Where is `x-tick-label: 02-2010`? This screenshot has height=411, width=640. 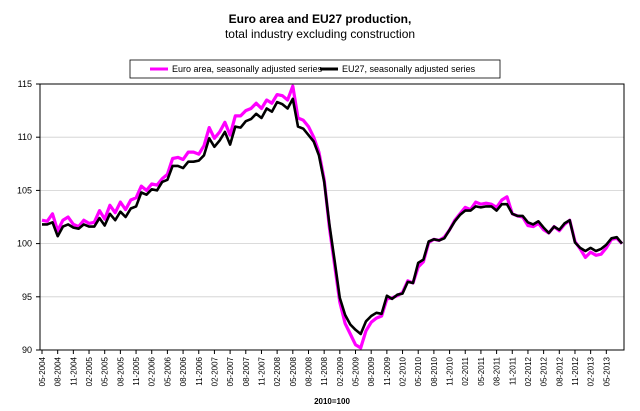
x-tick-label: 02-2010 is located at coordinates (403, 371).